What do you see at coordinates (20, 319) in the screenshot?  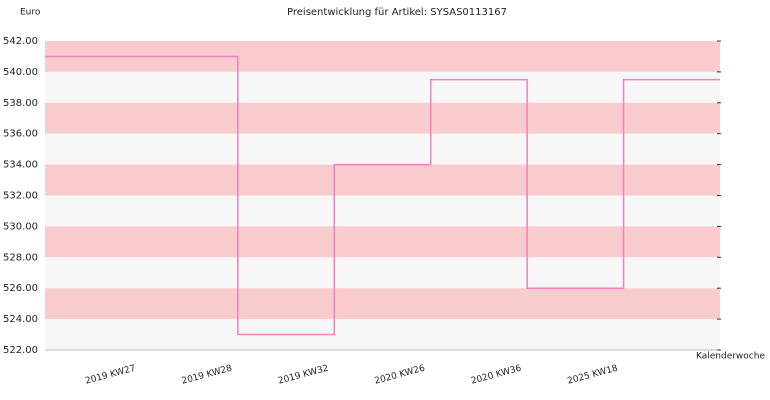 I see `y-tick-label: 524.00` at bounding box center [20, 319].